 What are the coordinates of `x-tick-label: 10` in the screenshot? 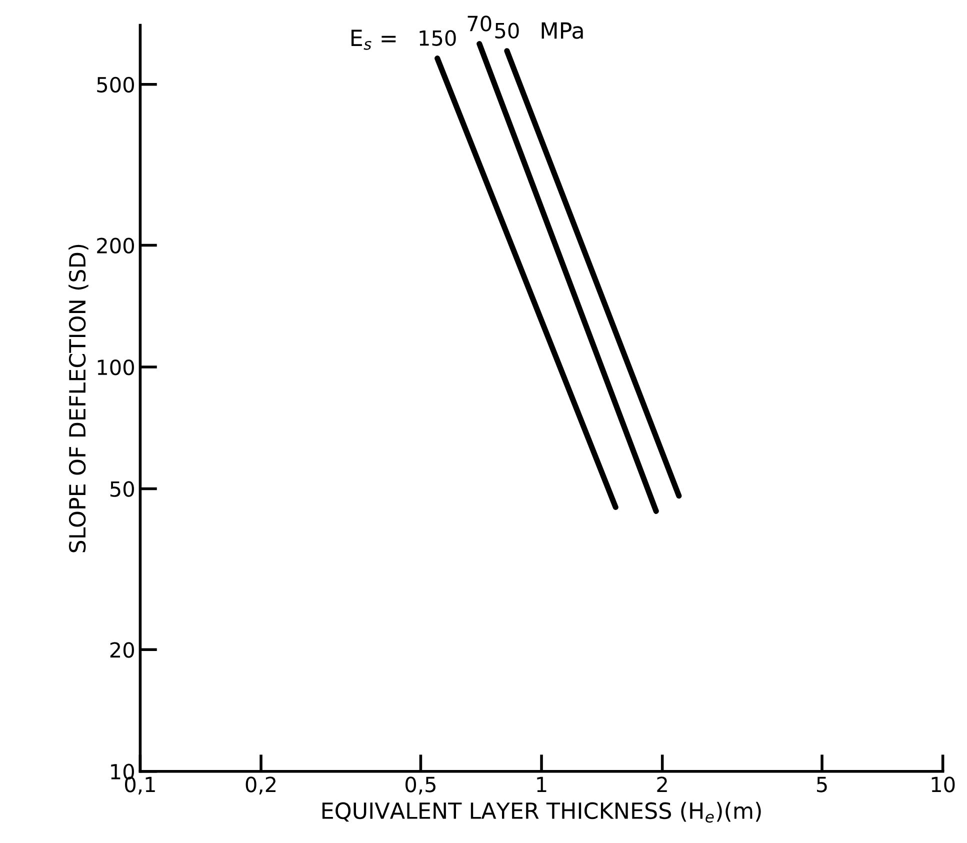 It's located at (943, 784).